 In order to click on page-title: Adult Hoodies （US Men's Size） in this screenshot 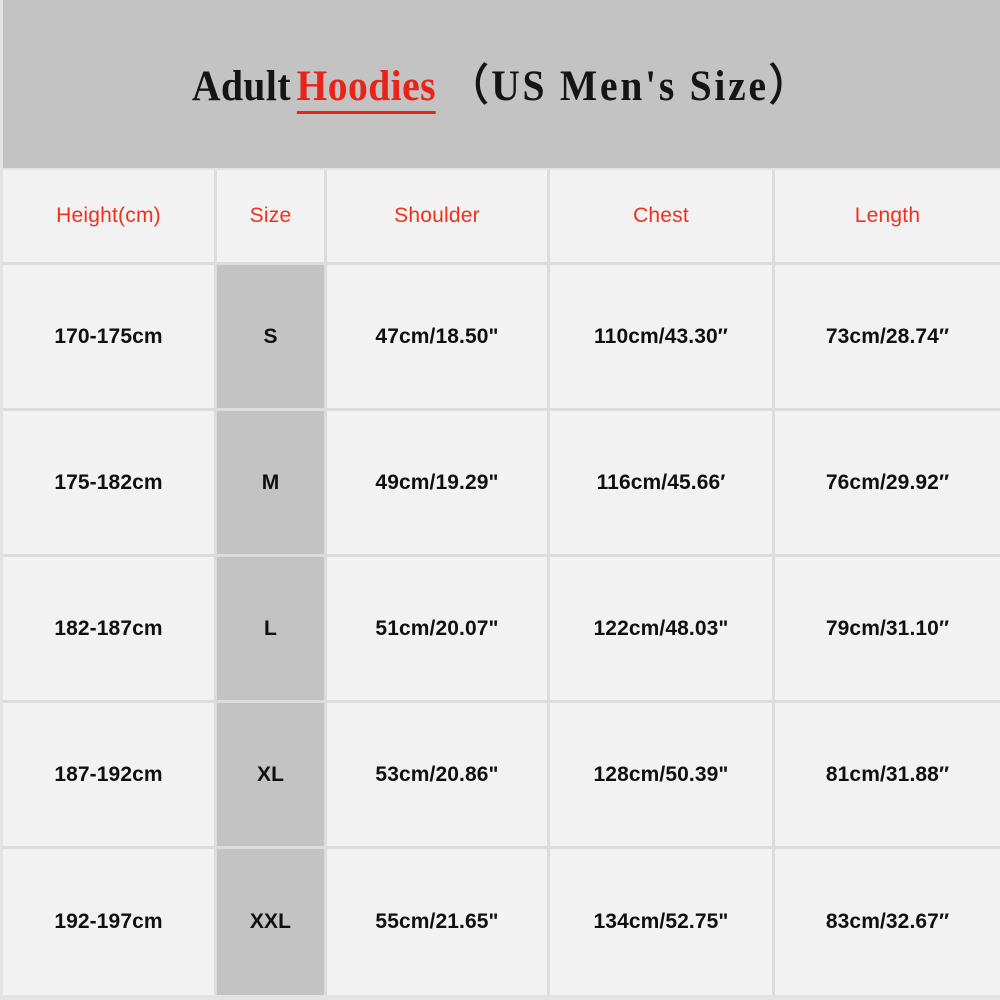, I will do `click(501, 88)`.